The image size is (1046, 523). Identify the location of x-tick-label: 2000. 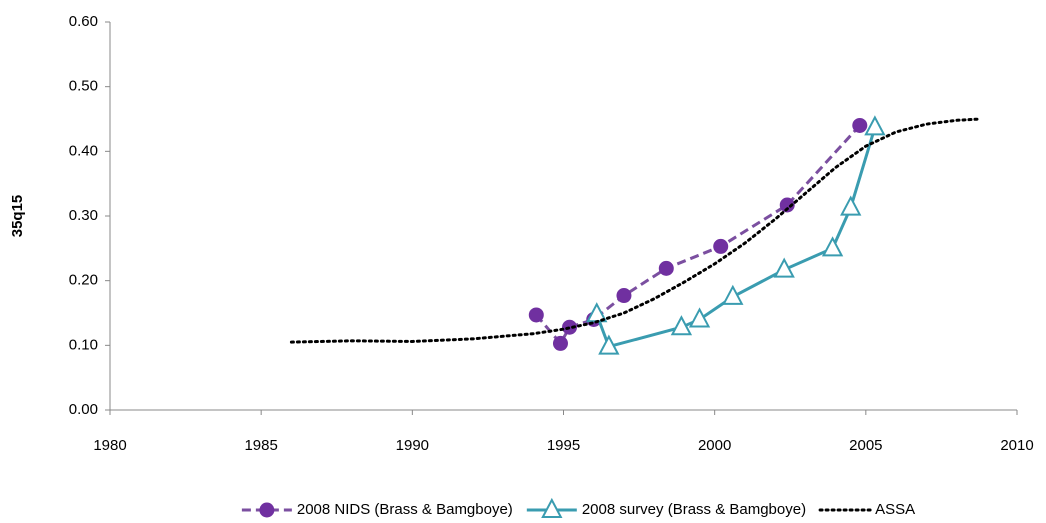
(714, 445).